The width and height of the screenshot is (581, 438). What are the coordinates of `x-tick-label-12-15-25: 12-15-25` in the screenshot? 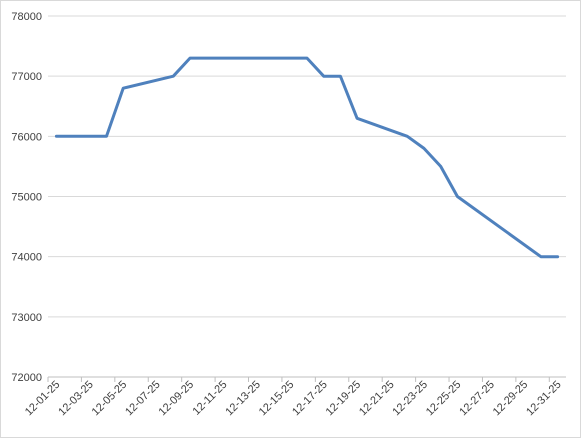 It's located at (277, 399).